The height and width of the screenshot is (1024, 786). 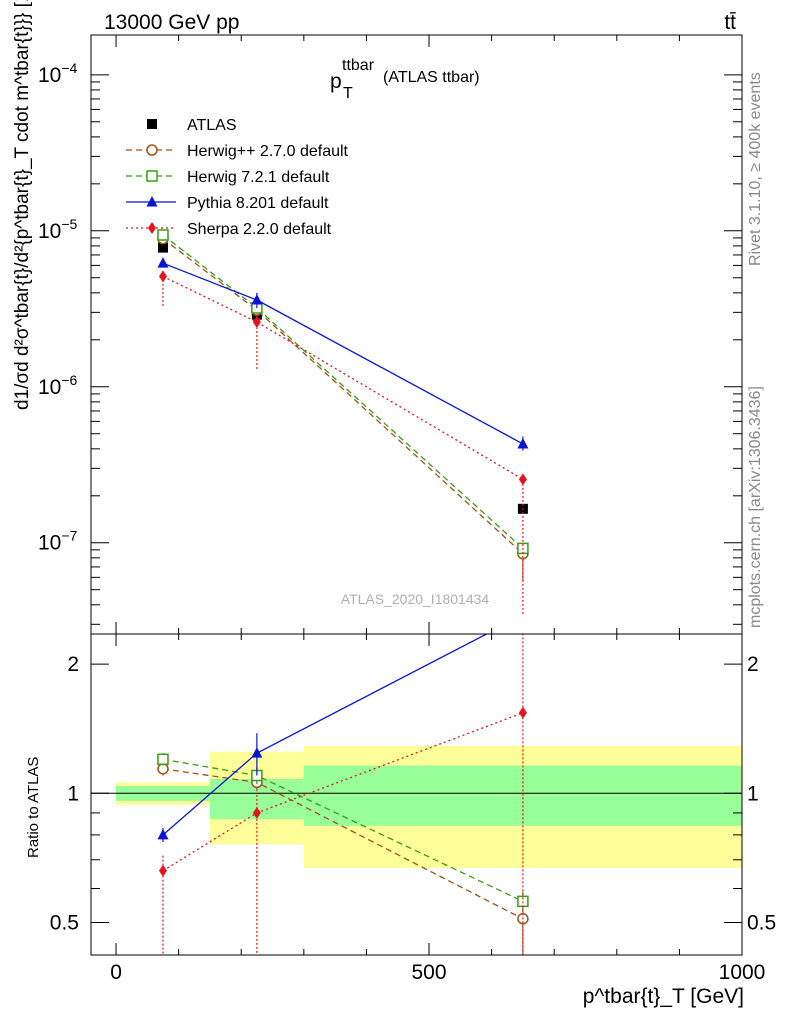 I want to click on x-tick-label: 500, so click(x=428, y=972).